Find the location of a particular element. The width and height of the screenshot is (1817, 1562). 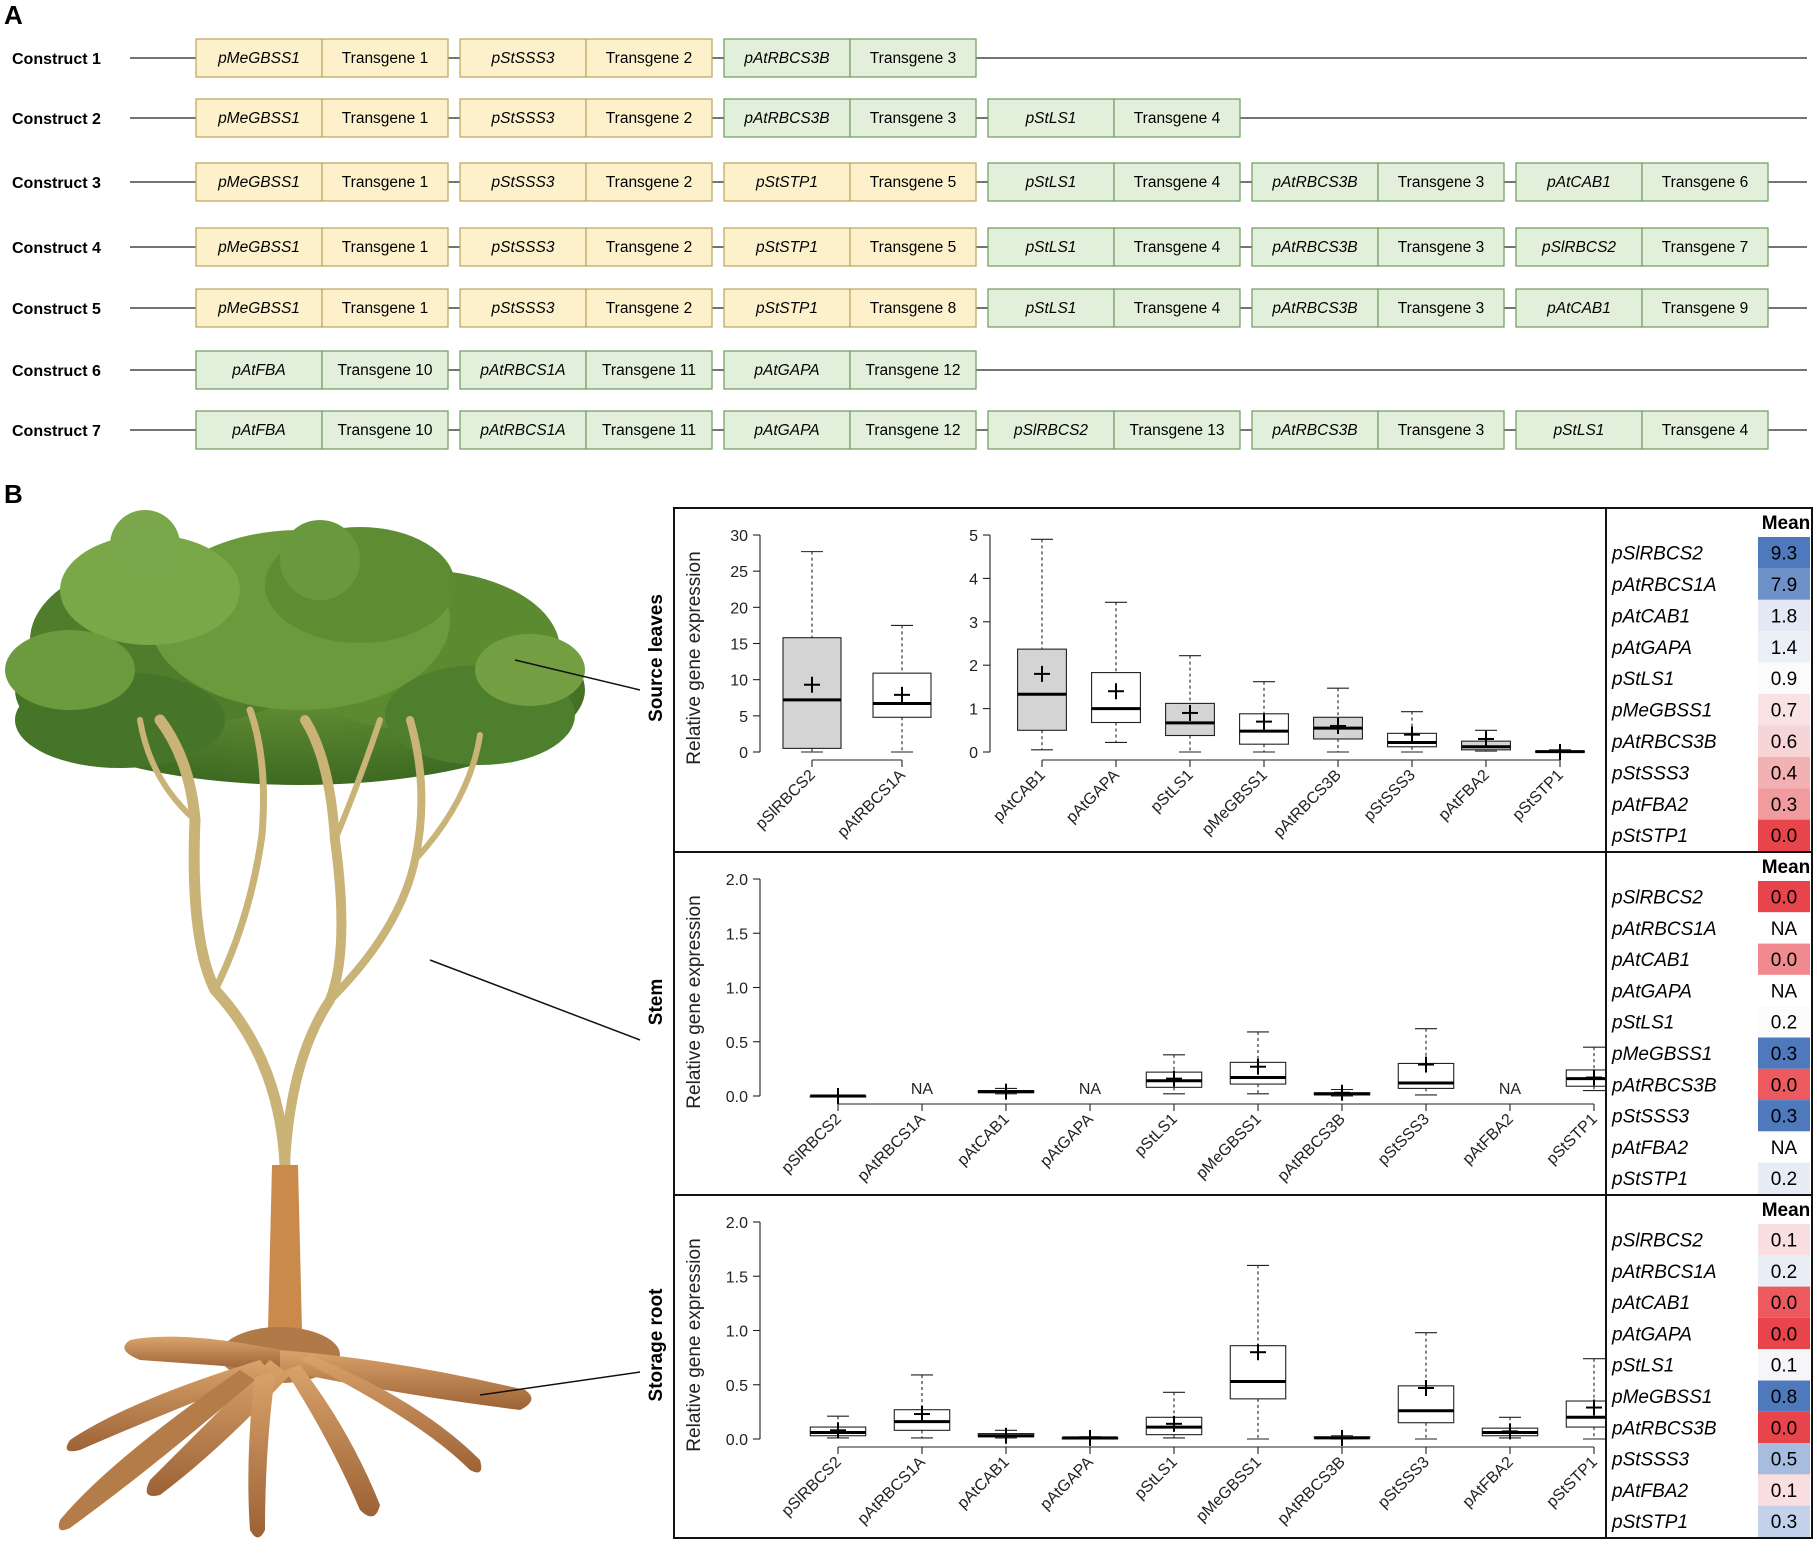

y-tick-label: 0 is located at coordinates (743, 753).